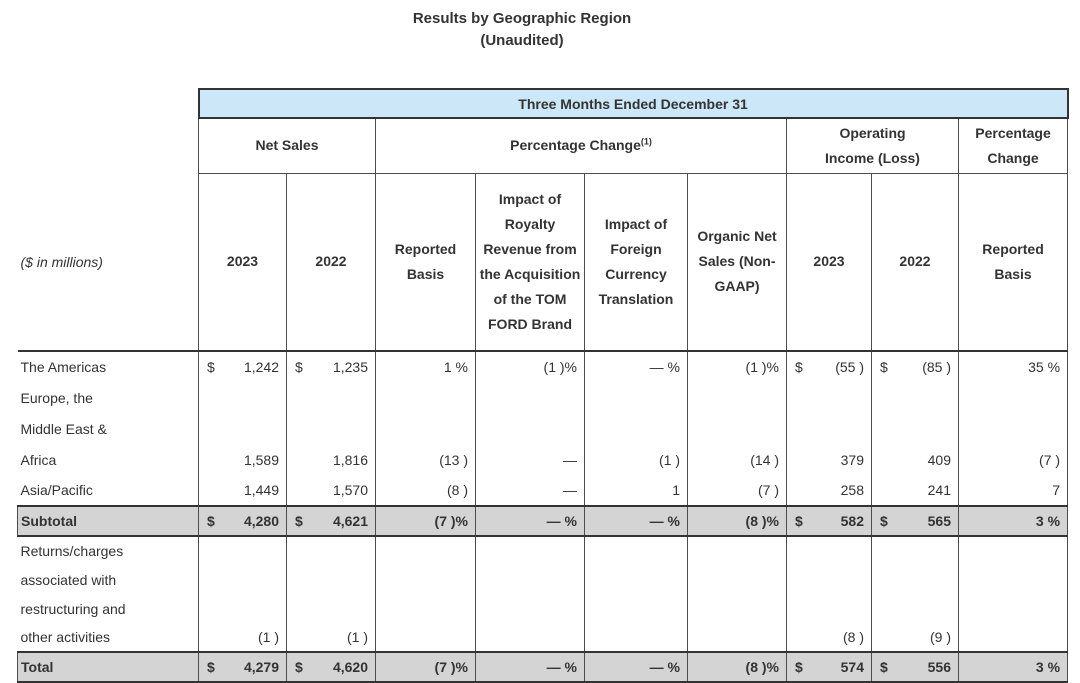 The image size is (1080, 683). I want to click on value-cell: 1,570, so click(331, 490).